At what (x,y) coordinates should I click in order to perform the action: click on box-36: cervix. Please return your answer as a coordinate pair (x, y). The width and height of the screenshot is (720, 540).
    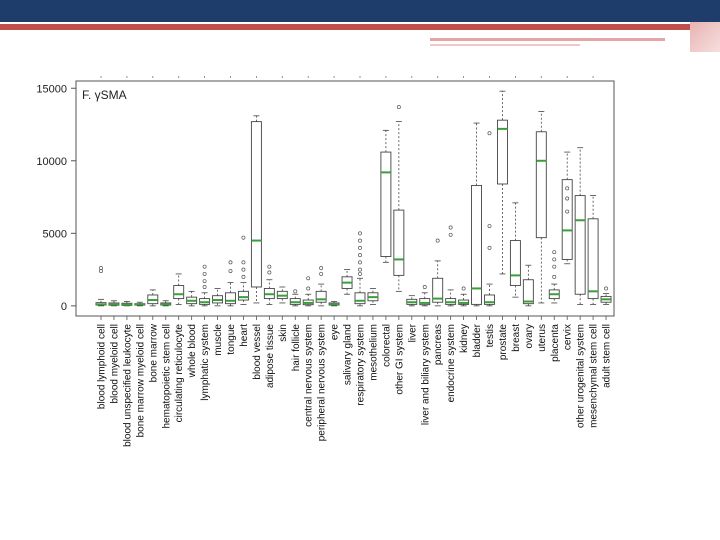
    Looking at the image, I should click on (567, 250).